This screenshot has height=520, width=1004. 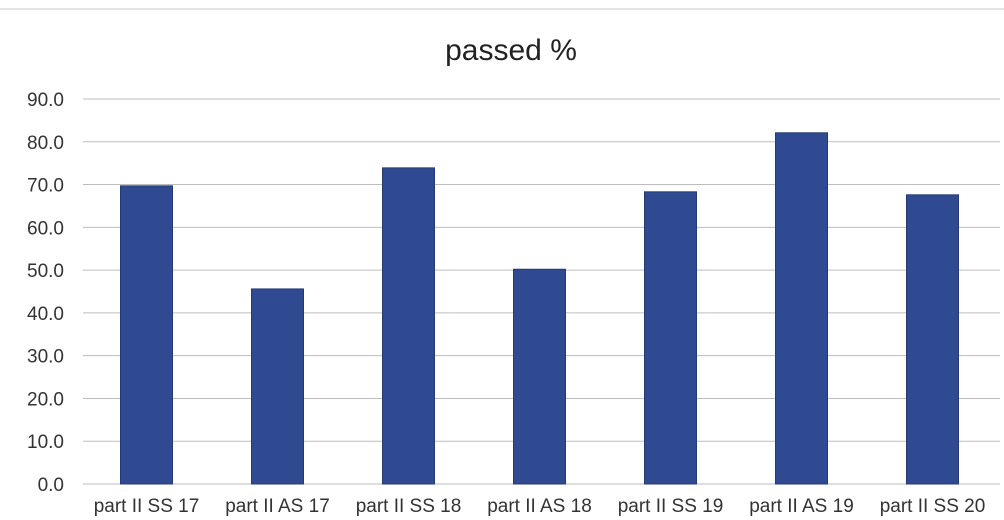 I want to click on y-tick-label: 20.0, so click(x=45, y=399).